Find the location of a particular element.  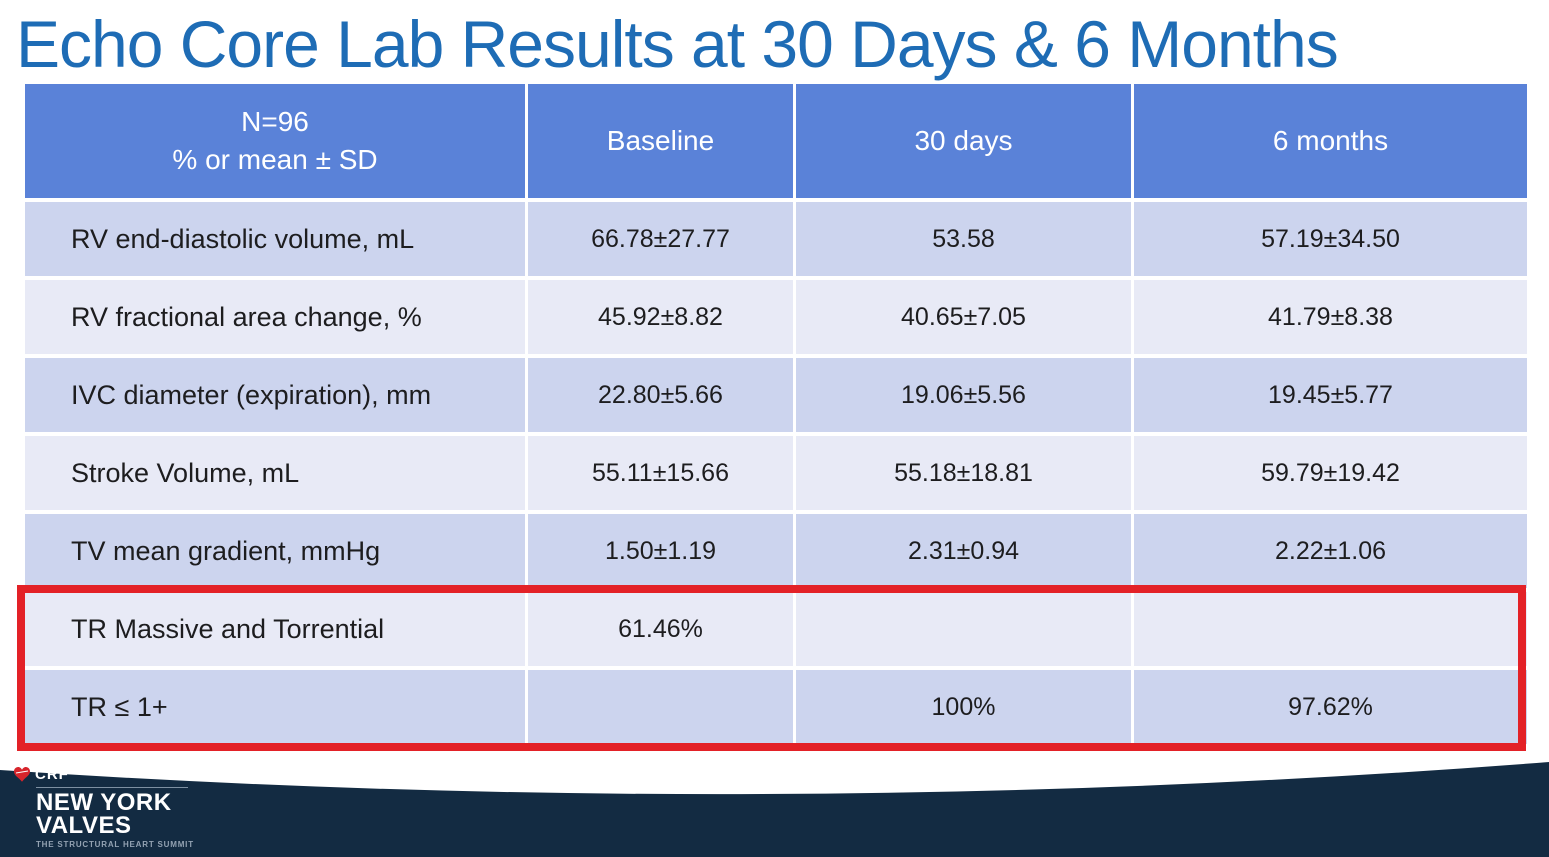

header-population: N=96 is located at coordinates (275, 121).